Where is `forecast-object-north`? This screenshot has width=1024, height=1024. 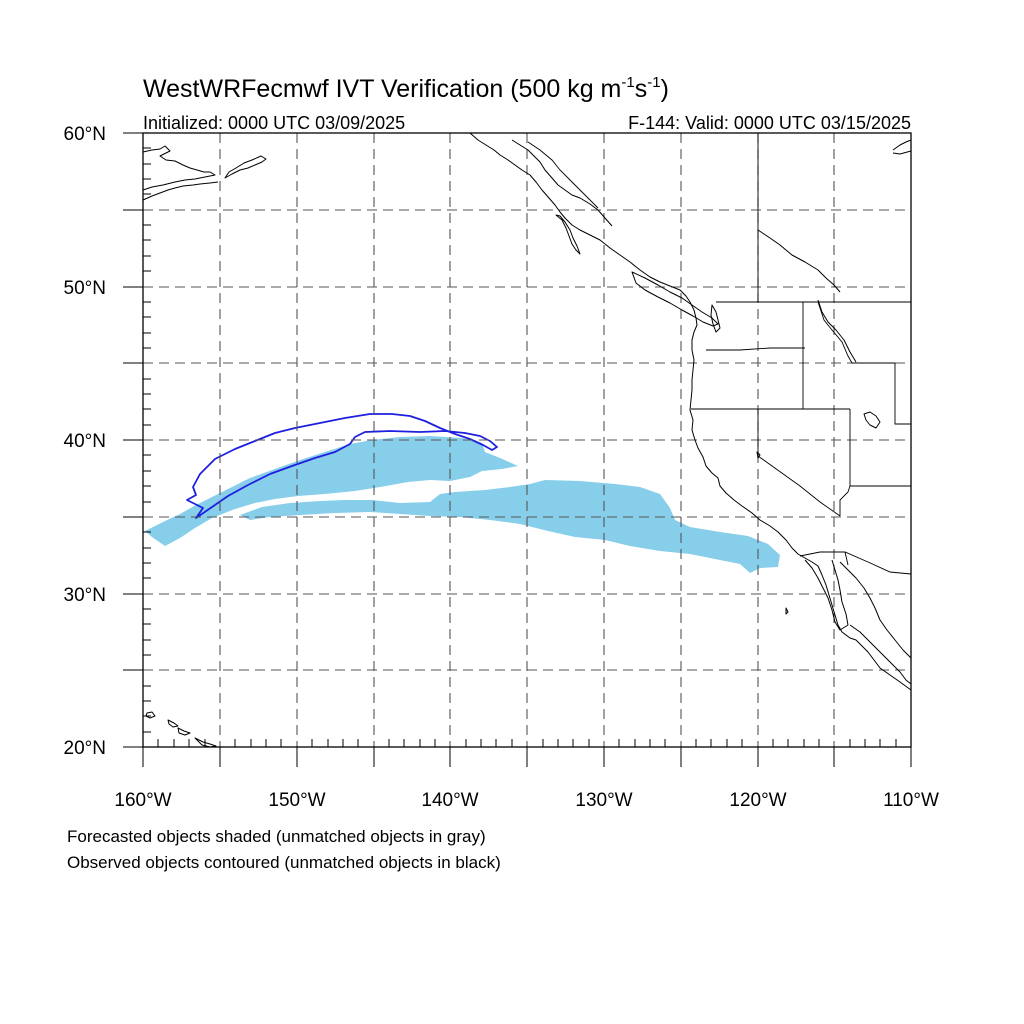 forecast-object-north is located at coordinates (331, 491).